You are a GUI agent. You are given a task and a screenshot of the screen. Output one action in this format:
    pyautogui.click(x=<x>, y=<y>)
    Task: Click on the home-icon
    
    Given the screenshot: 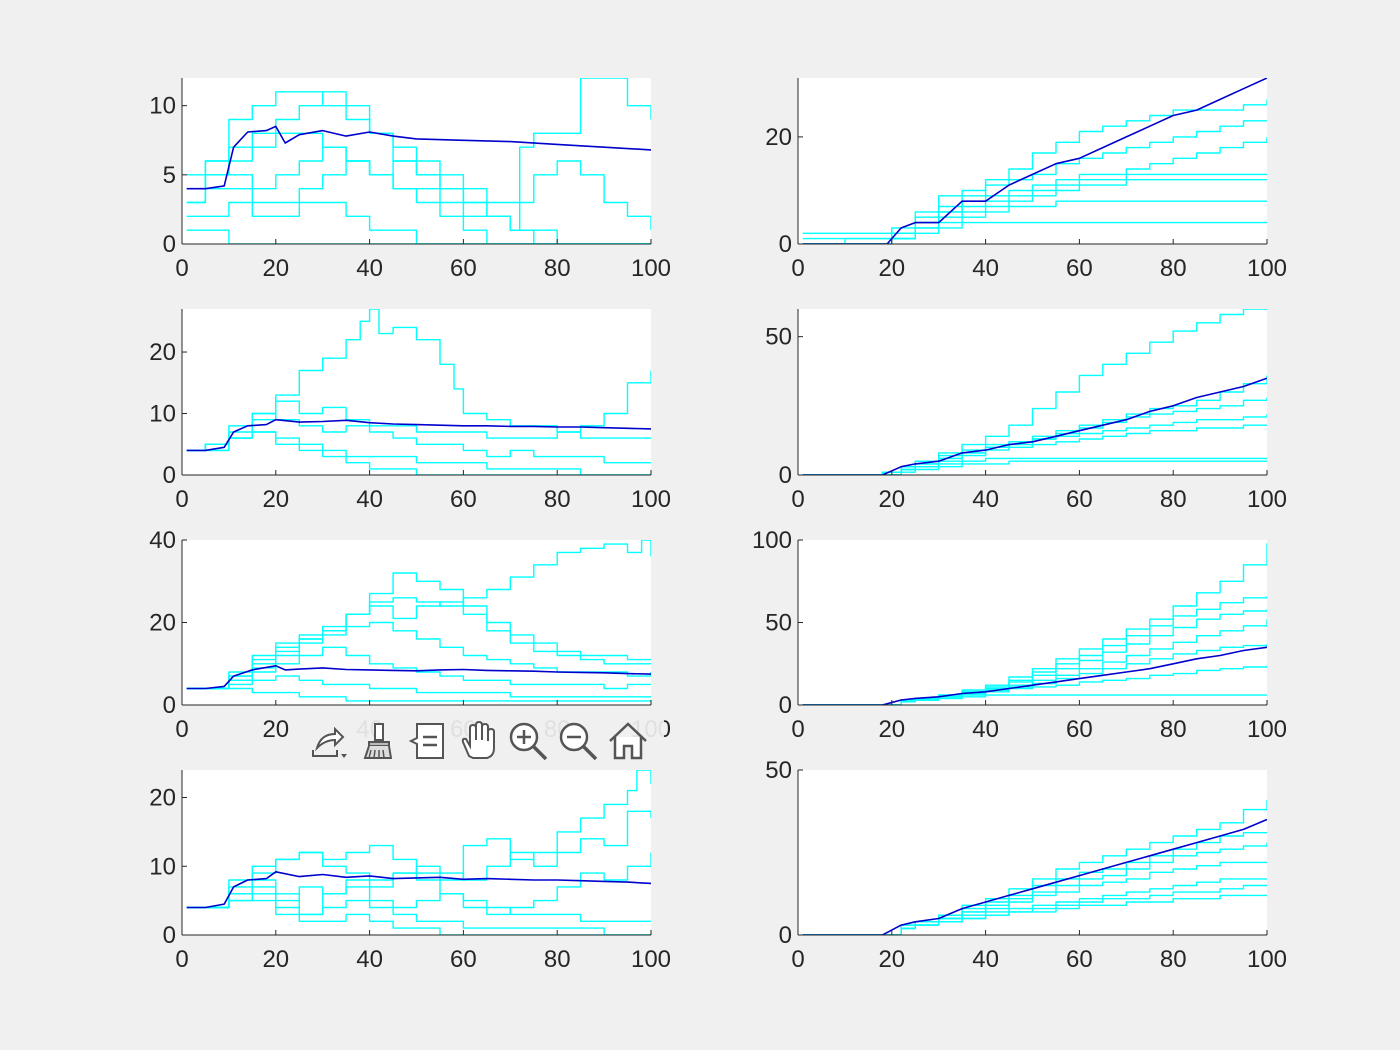 What is the action you would take?
    pyautogui.click(x=628, y=741)
    